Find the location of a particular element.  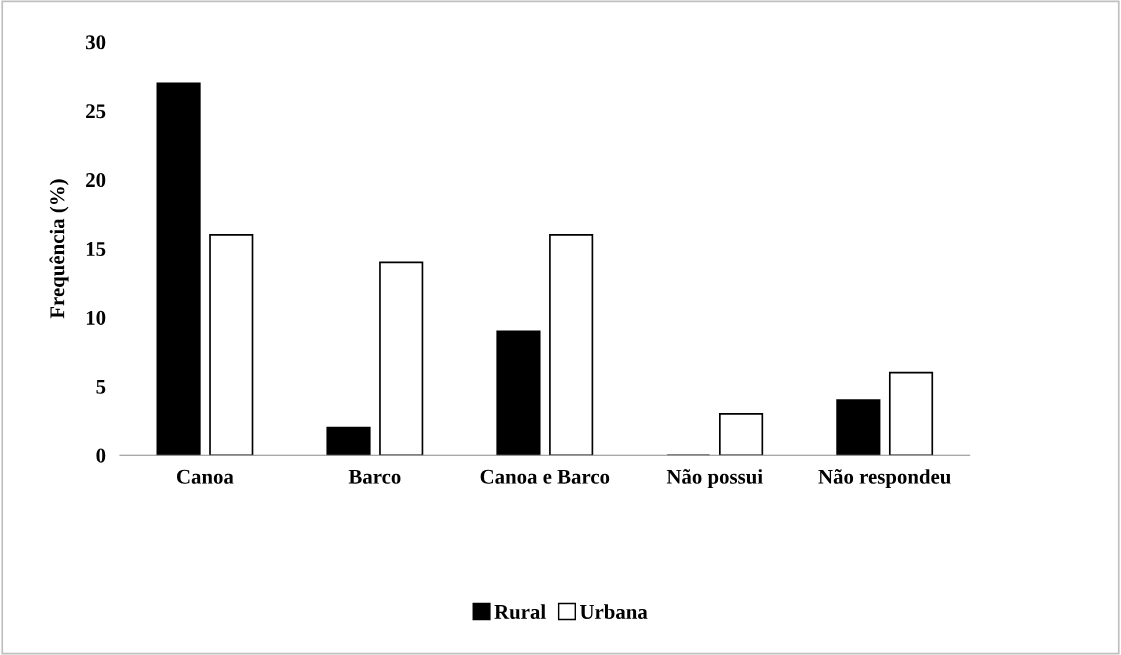

y-tick-label: 10 is located at coordinates (96, 317).